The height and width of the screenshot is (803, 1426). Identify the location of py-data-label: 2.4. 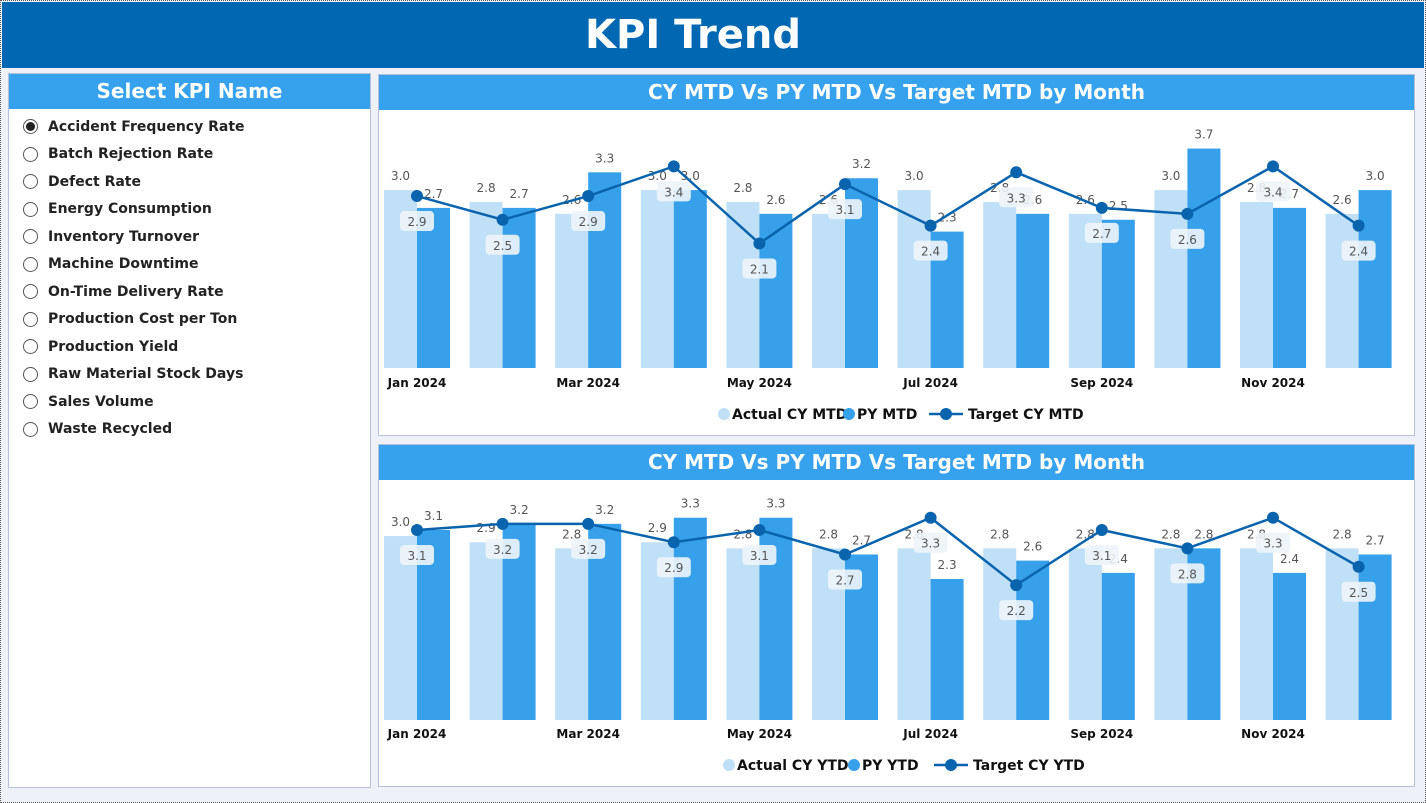
(1289, 559).